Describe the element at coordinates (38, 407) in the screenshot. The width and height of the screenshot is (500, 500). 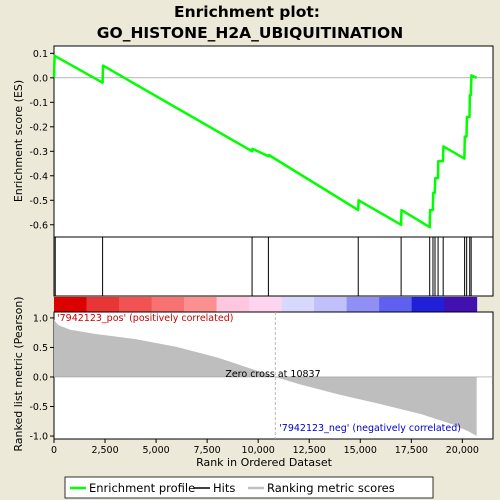
I see `metric-y-tick-label: -0.5` at that location.